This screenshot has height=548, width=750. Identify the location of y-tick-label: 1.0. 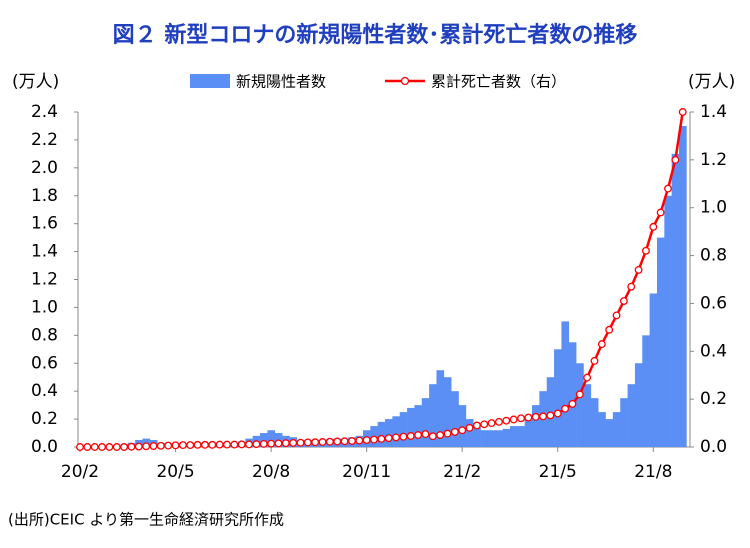
(44, 307).